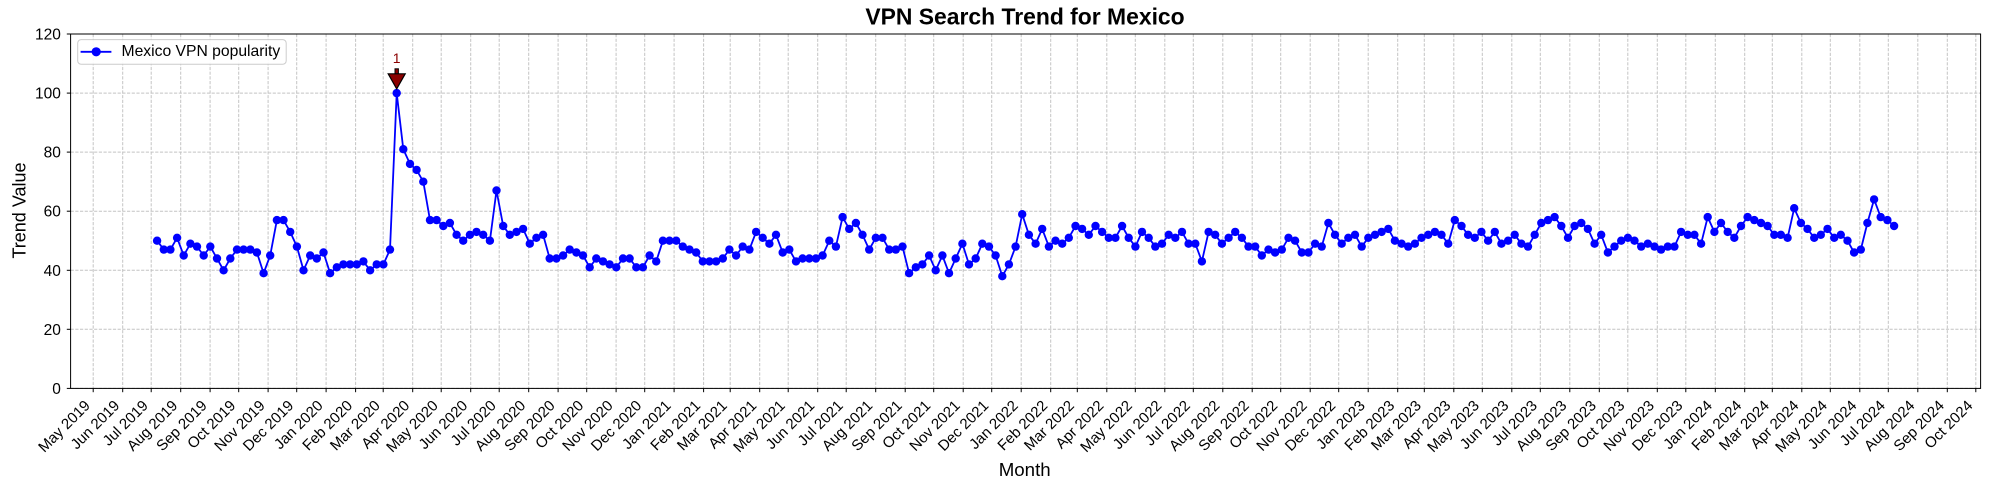  Describe the element at coordinates (56, 389) in the screenshot. I see `svg-text: 0` at that location.